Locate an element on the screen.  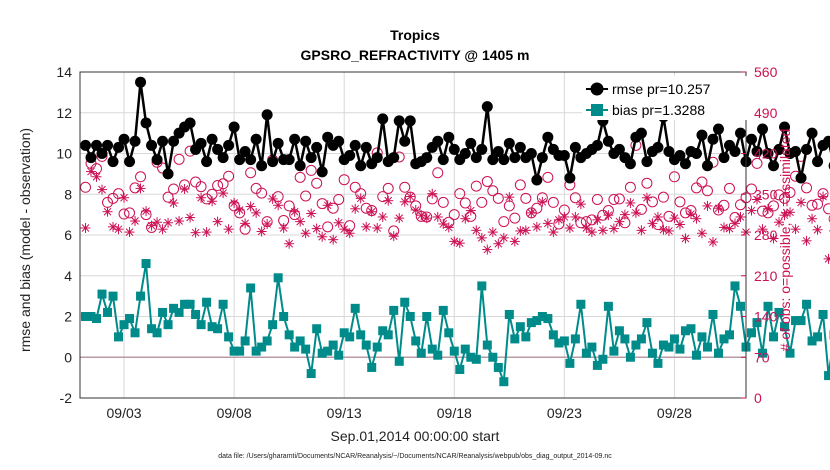
x-tick-label: 09/03 is located at coordinates (124, 413).